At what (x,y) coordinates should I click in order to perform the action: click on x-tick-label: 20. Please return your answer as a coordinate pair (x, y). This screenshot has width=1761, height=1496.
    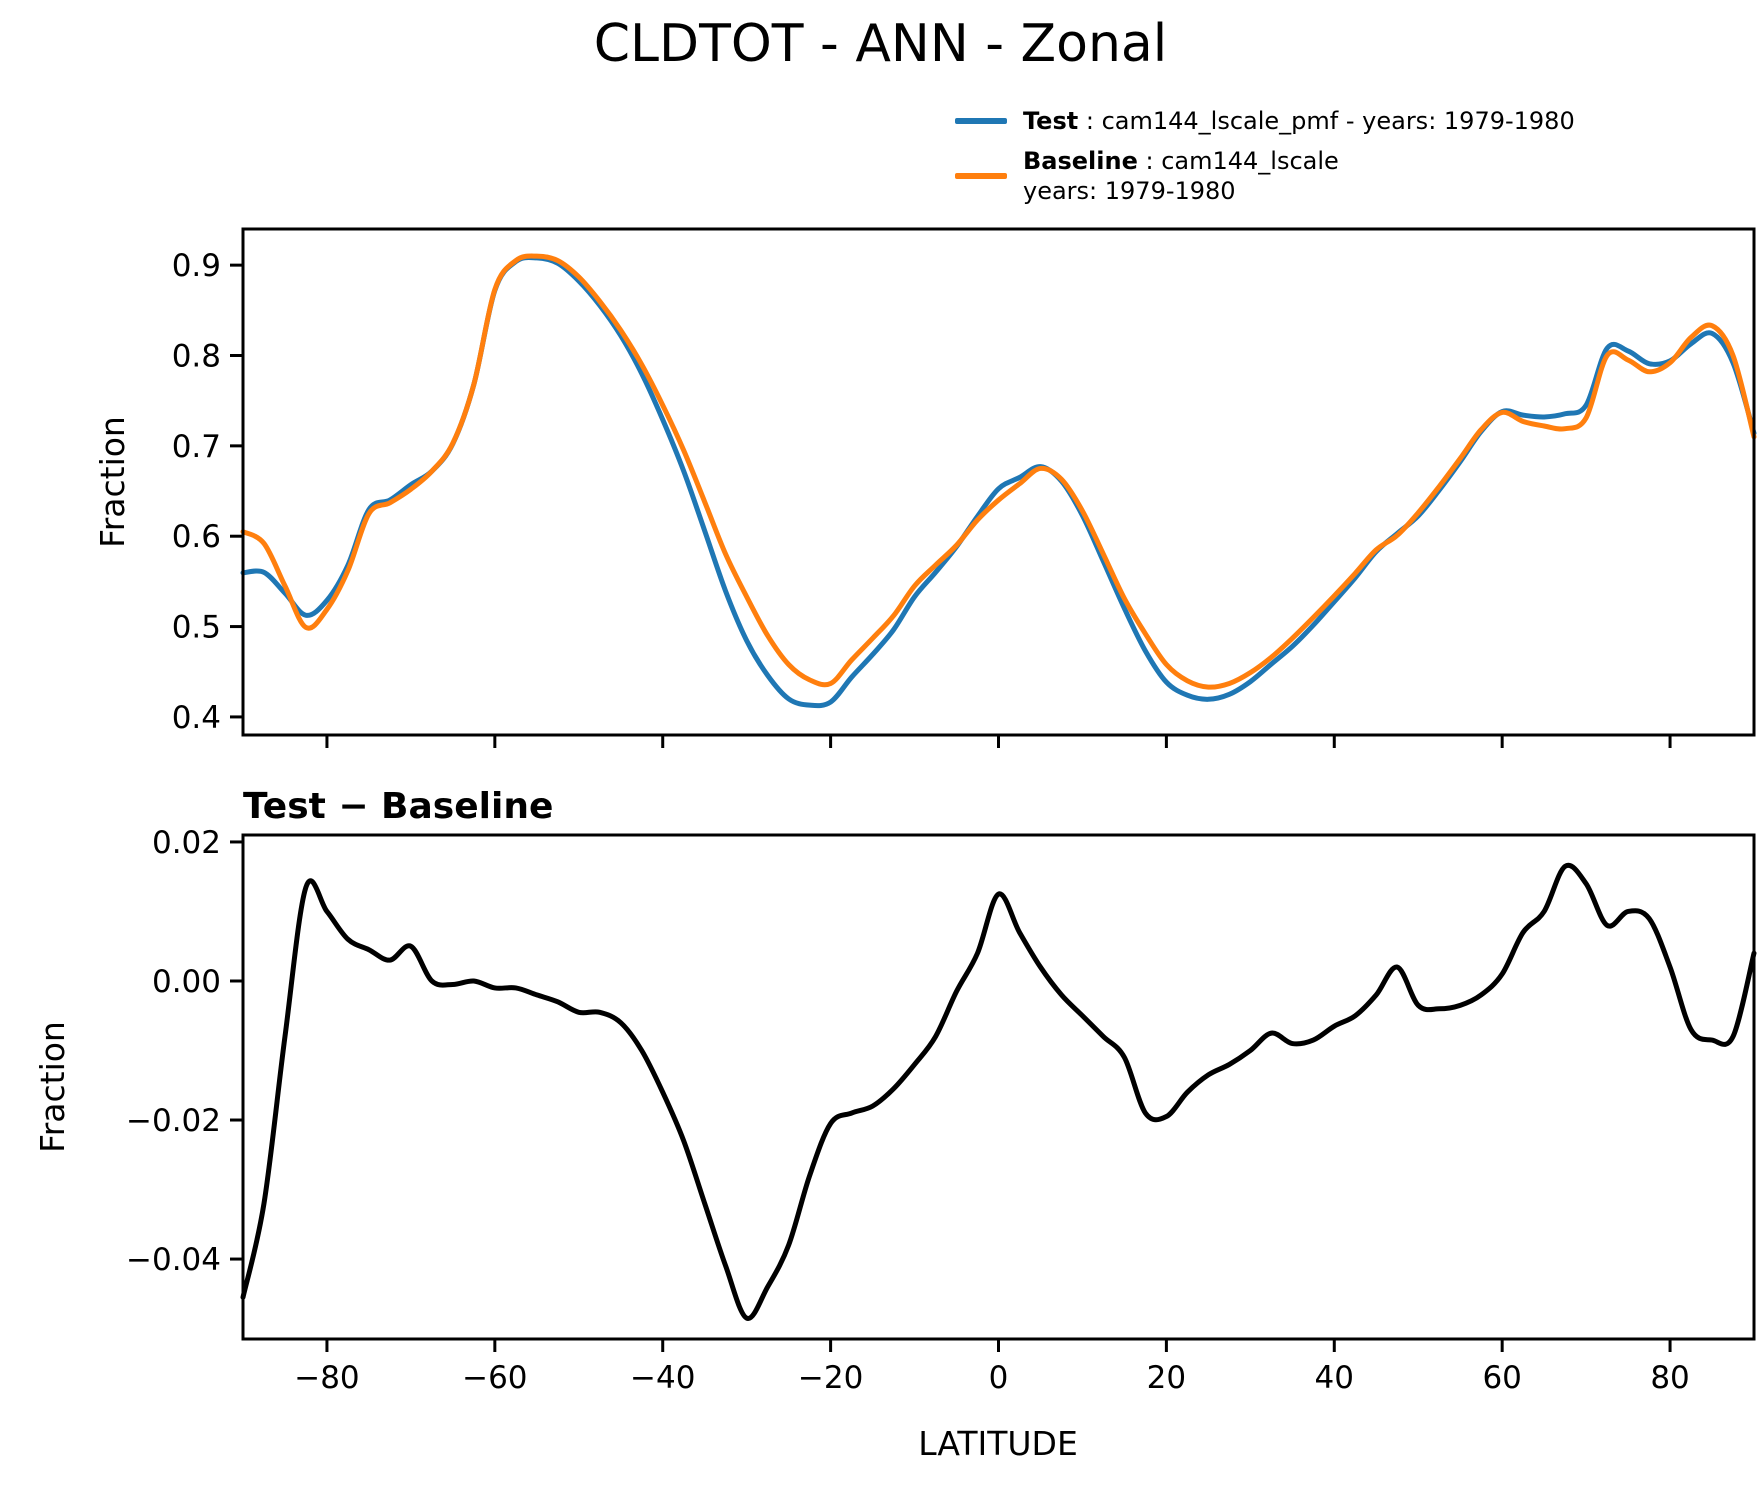
    Looking at the image, I should click on (1166, 1378).